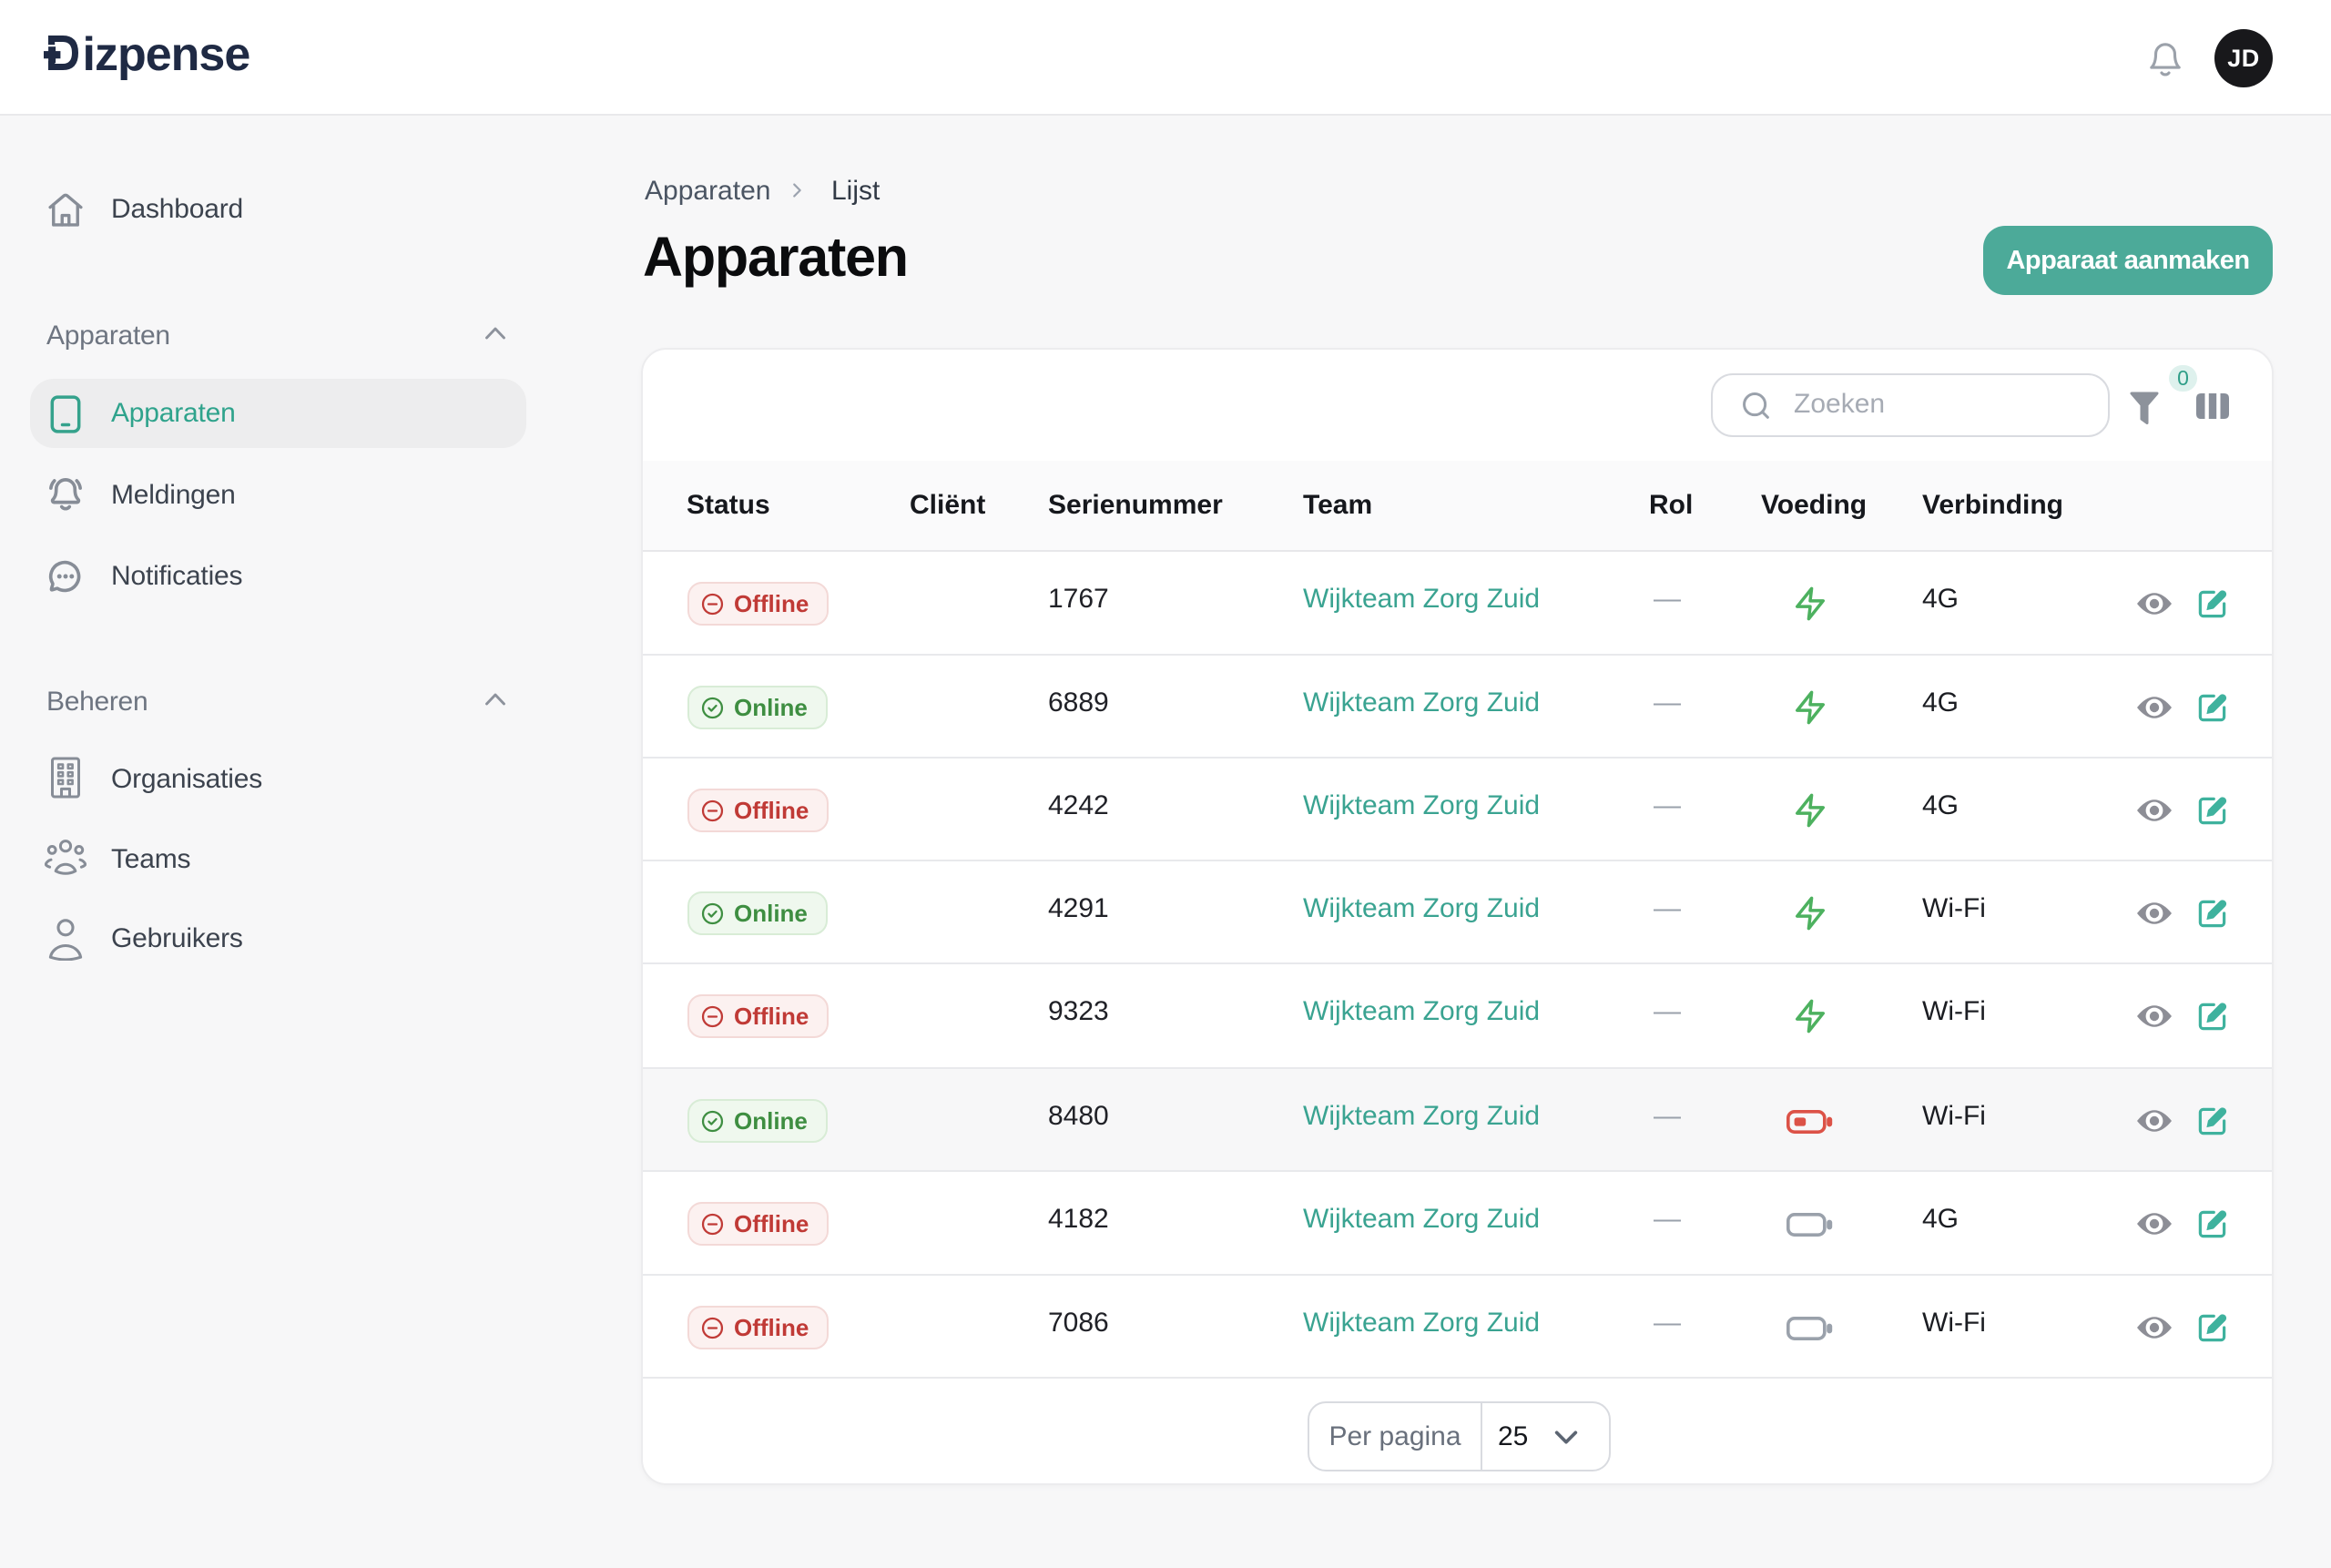 The height and width of the screenshot is (1568, 2331). Describe the element at coordinates (166, 57) in the screenshot. I see `svg-text: izpense` at that location.